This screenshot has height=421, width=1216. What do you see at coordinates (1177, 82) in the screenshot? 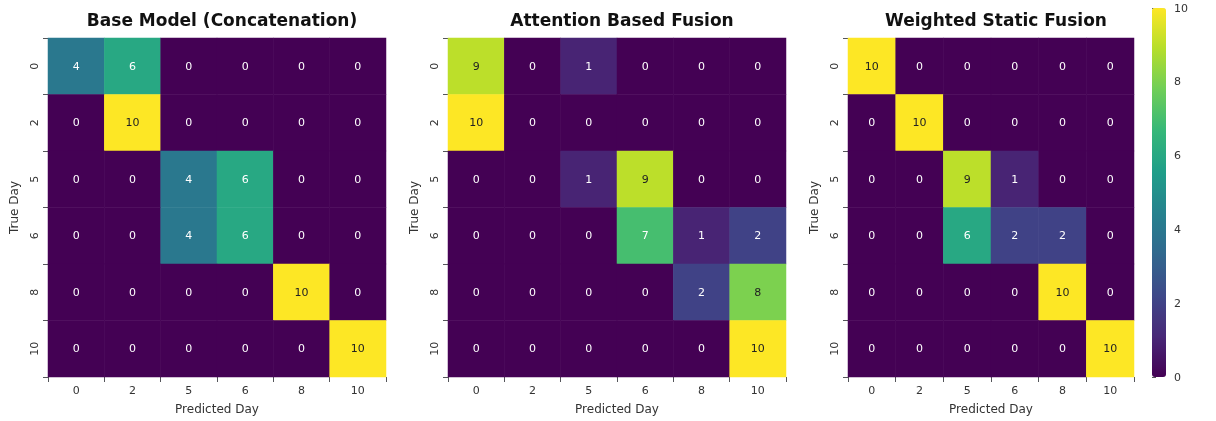
I see `color-bar-label: 8` at bounding box center [1177, 82].